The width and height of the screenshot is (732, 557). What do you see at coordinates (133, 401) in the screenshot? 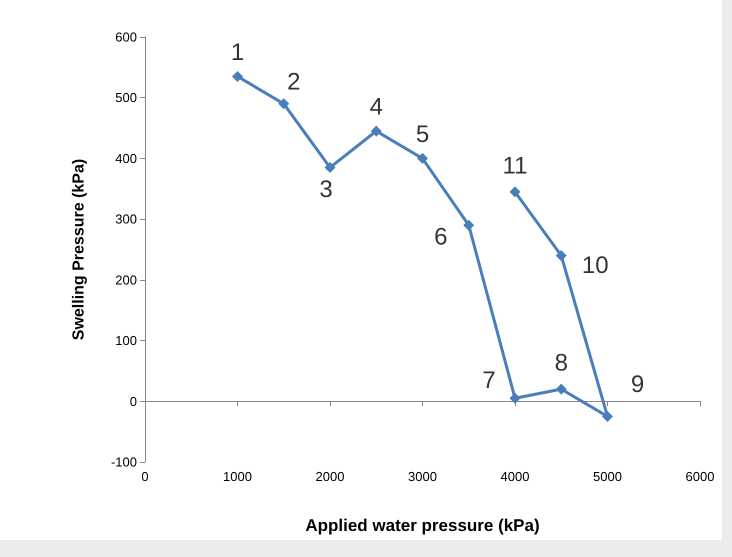
I see `y-tick-label: 0` at bounding box center [133, 401].